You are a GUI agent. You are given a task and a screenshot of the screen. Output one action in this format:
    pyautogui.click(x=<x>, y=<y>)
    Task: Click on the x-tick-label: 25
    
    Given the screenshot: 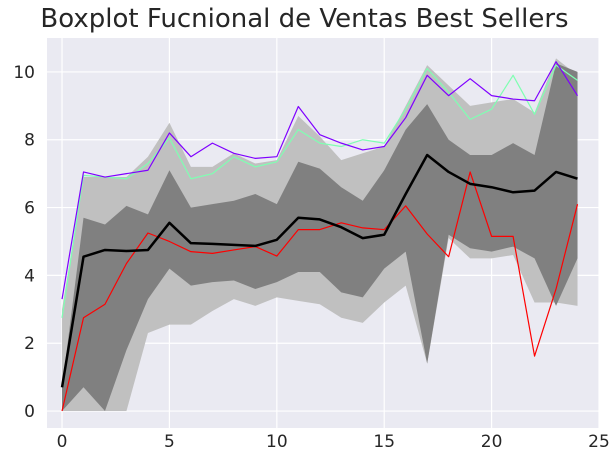 What is the action you would take?
    pyautogui.click(x=598, y=442)
    